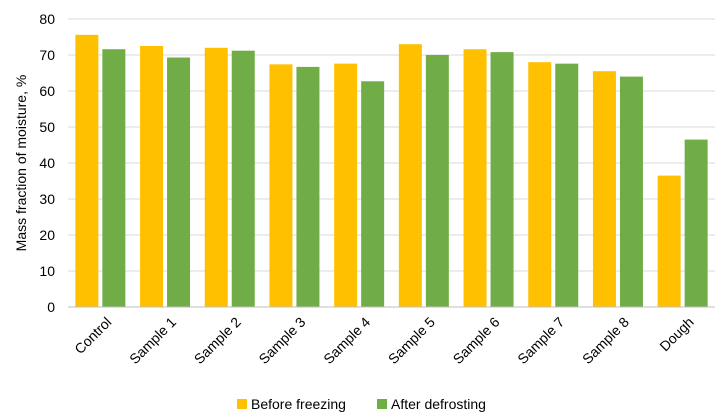 The width and height of the screenshot is (715, 417). What do you see at coordinates (676, 334) in the screenshot?
I see `x-tick-label: Dough` at bounding box center [676, 334].